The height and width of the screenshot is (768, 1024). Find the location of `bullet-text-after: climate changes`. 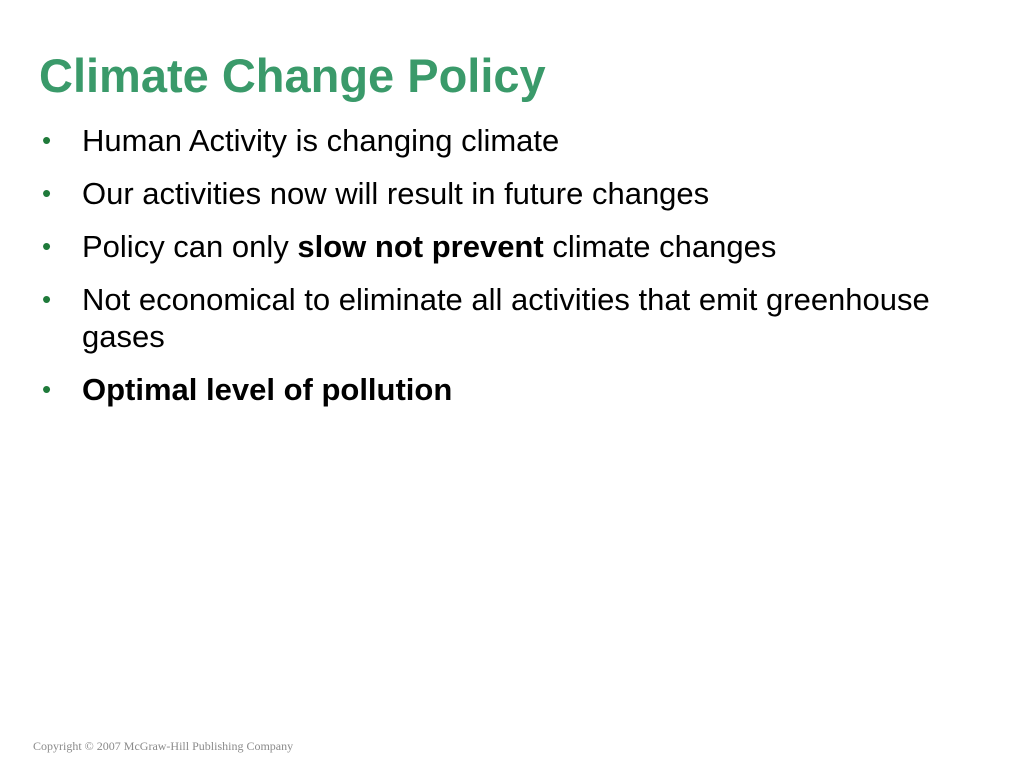

bullet-text-after: climate changes is located at coordinates (660, 246).